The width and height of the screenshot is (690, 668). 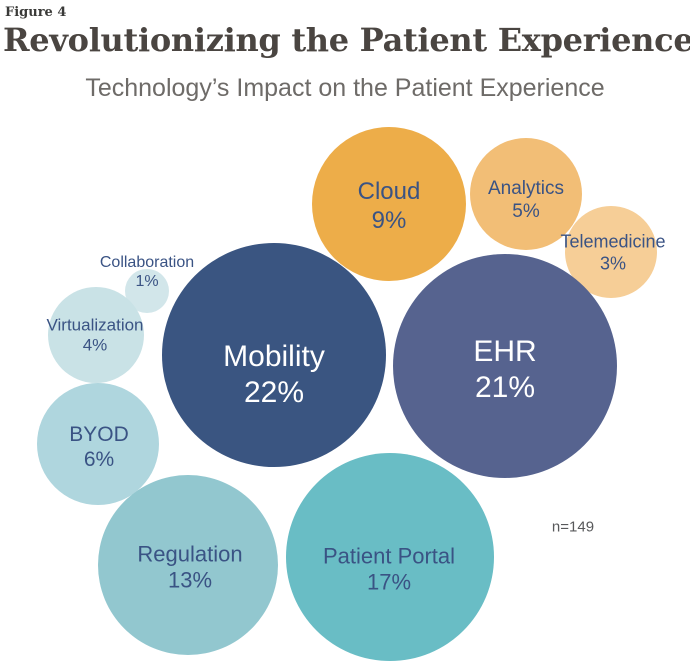 I want to click on bubble-category-name: BYOD, so click(x=99, y=434).